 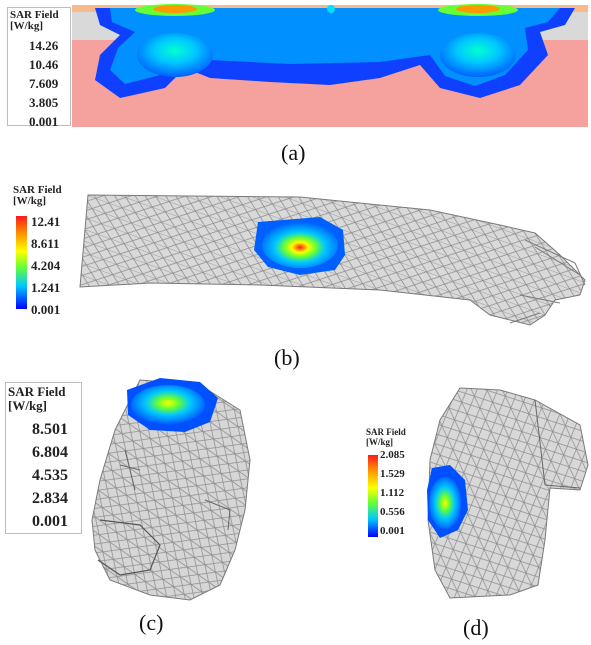 What do you see at coordinates (50, 498) in the screenshot?
I see `legend-value: 2.834` at bounding box center [50, 498].